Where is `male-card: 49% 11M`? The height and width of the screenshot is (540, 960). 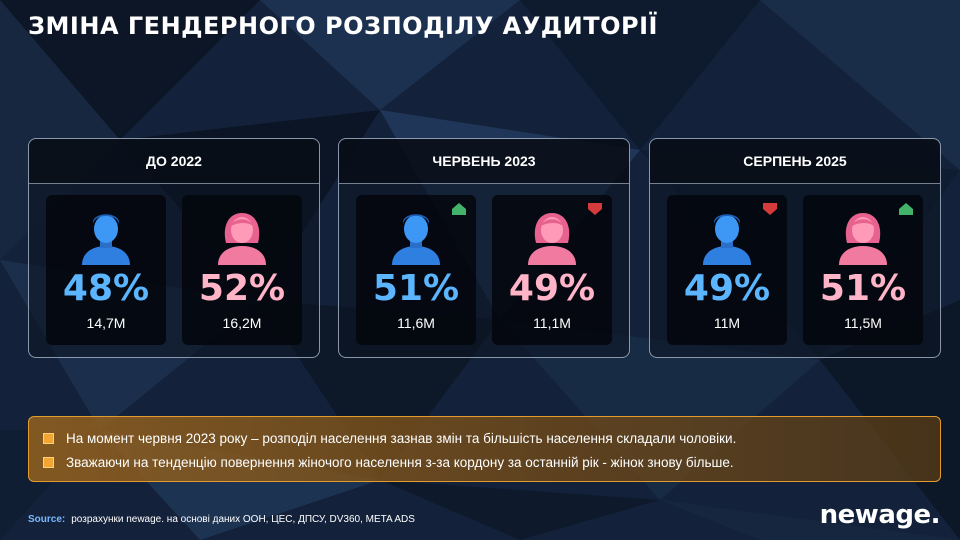 male-card: 49% 11M is located at coordinates (727, 270).